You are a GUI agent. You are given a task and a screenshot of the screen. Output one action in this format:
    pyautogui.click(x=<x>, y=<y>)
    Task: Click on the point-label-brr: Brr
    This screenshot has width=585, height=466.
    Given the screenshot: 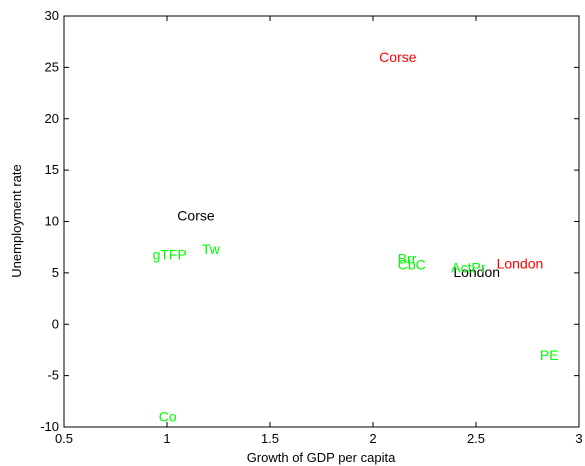 What is the action you would take?
    pyautogui.click(x=407, y=258)
    